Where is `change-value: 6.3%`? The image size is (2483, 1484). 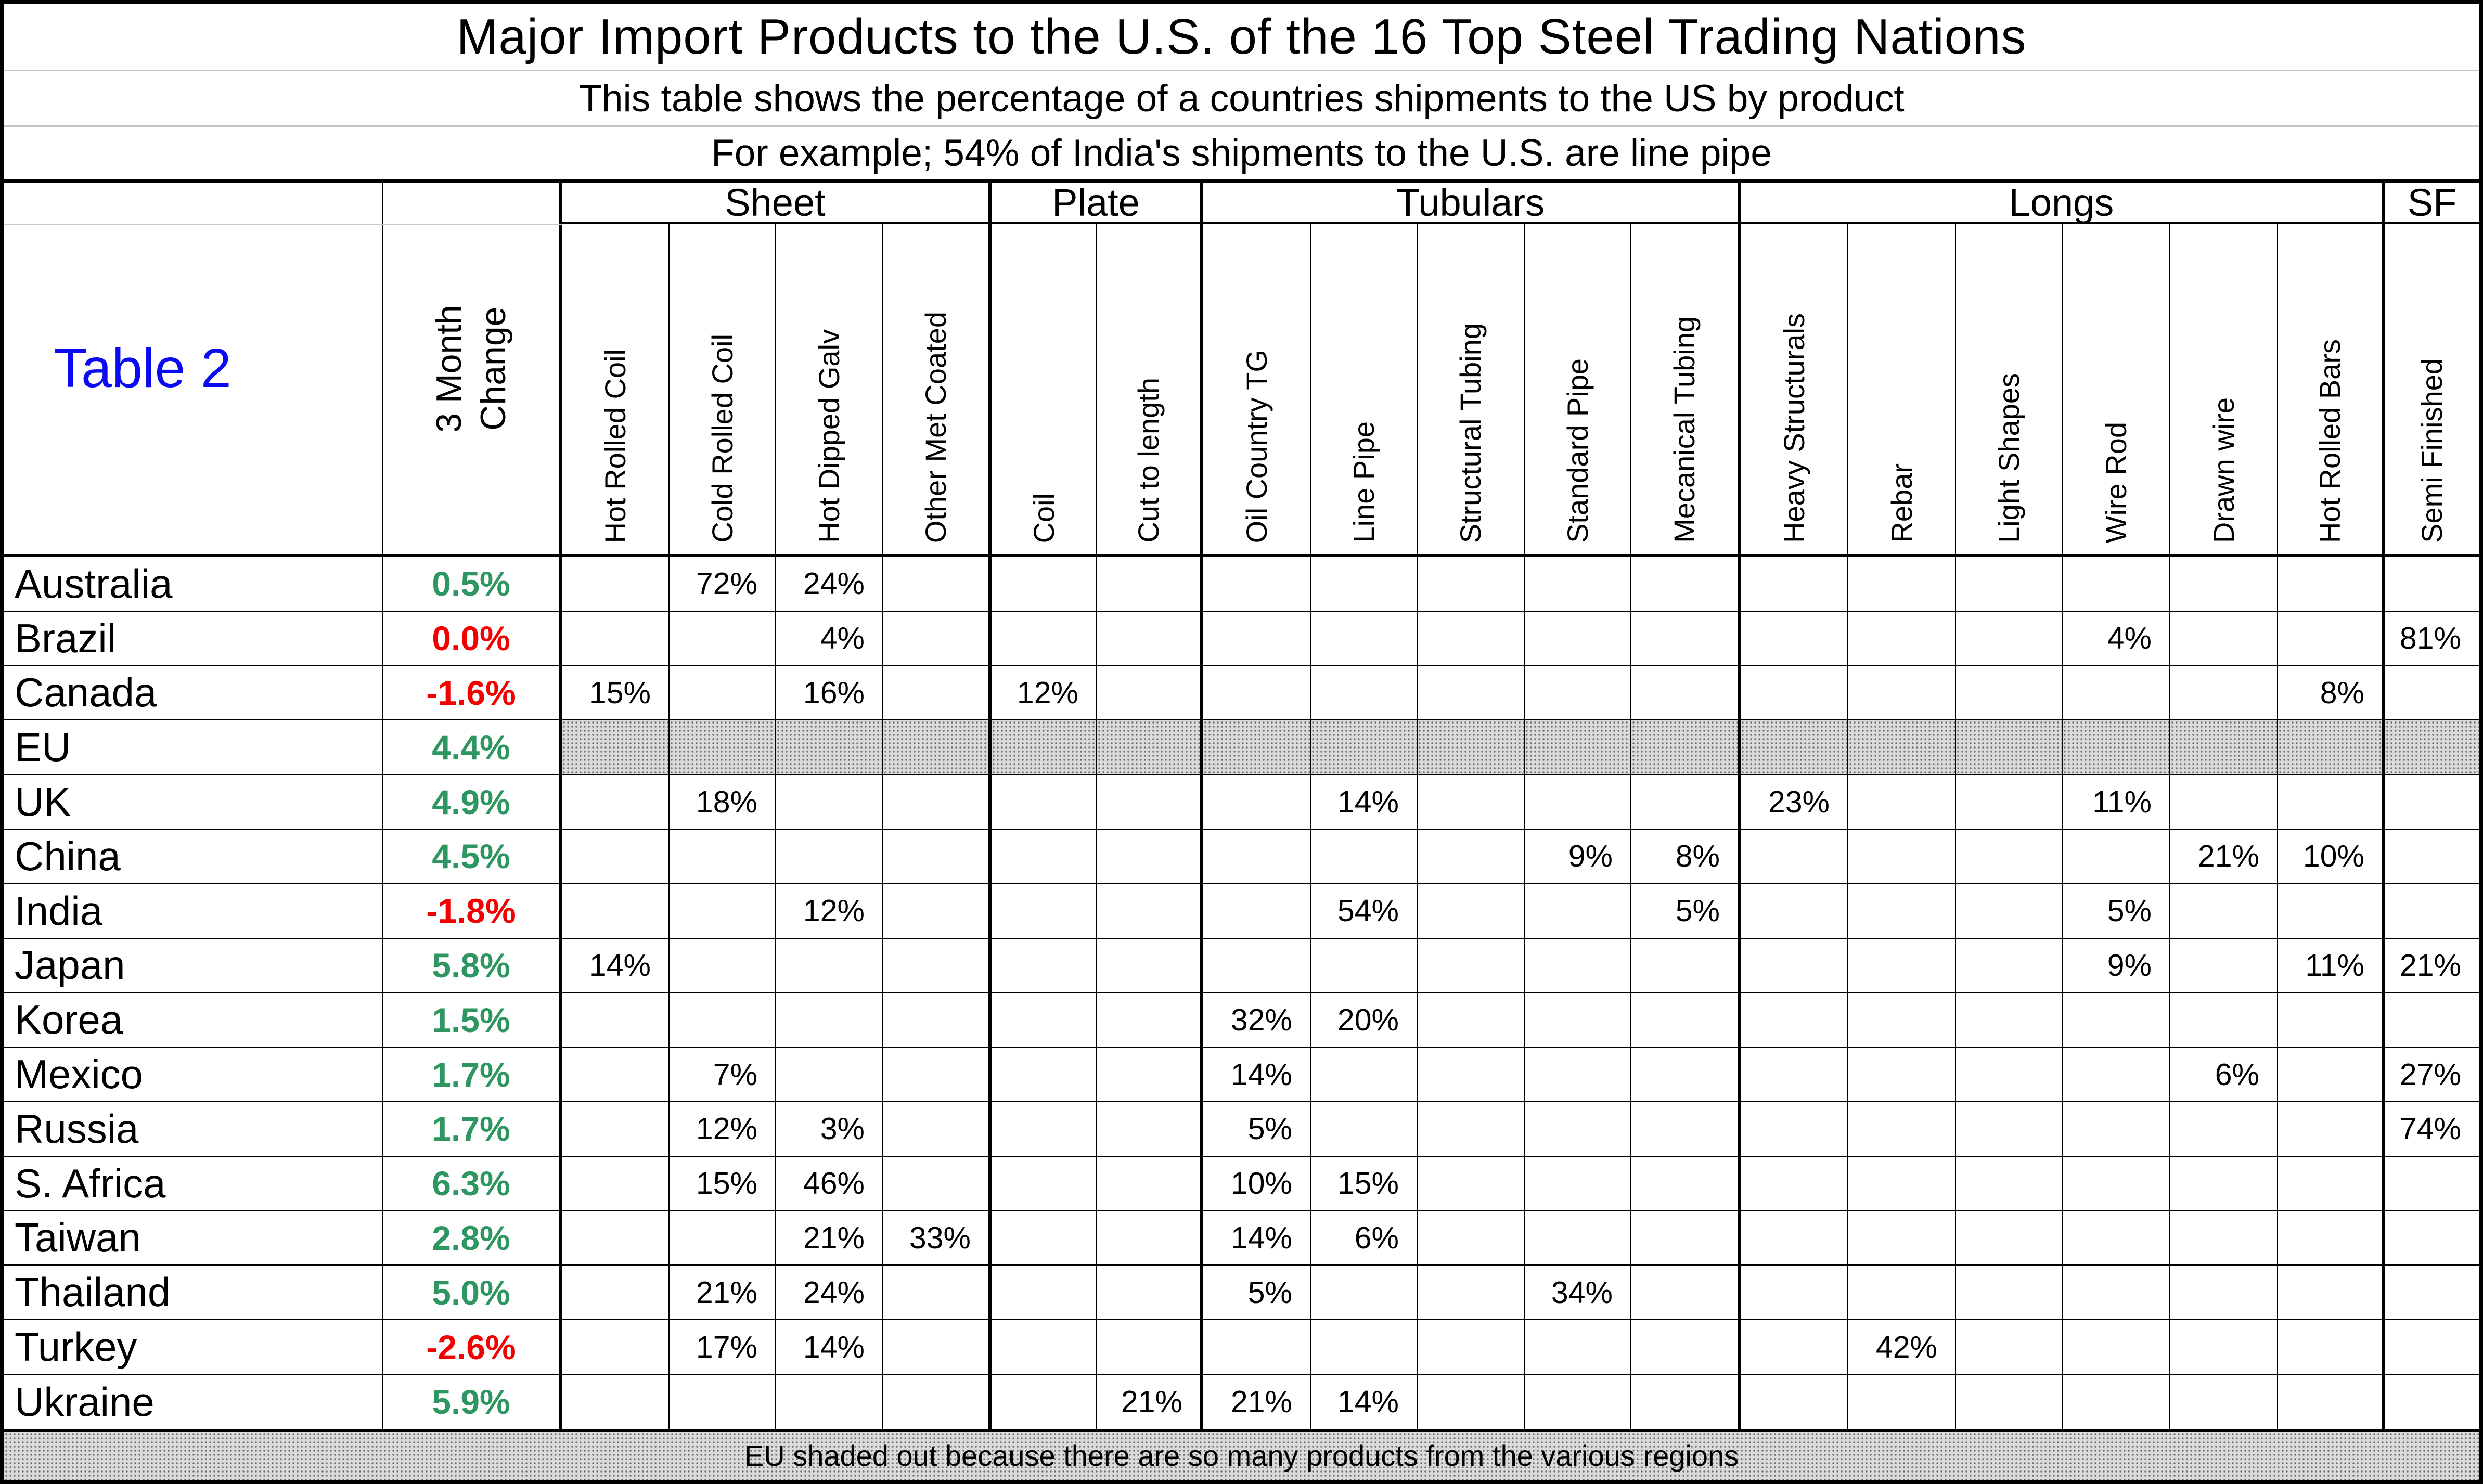
change-value: 6.3% is located at coordinates (472, 1183).